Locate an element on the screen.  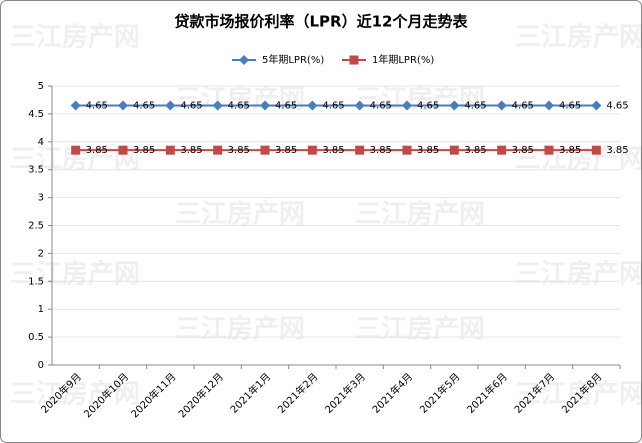
chart-title: 贷款市场报价利率（LPR）近12个月走势表 is located at coordinates (322, 22).